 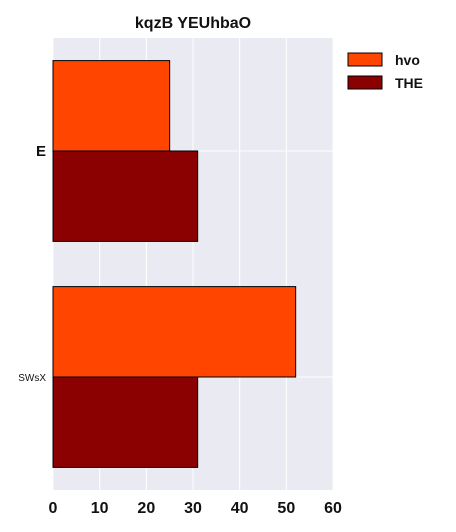 I want to click on x-tick-label: 30, so click(x=193, y=508).